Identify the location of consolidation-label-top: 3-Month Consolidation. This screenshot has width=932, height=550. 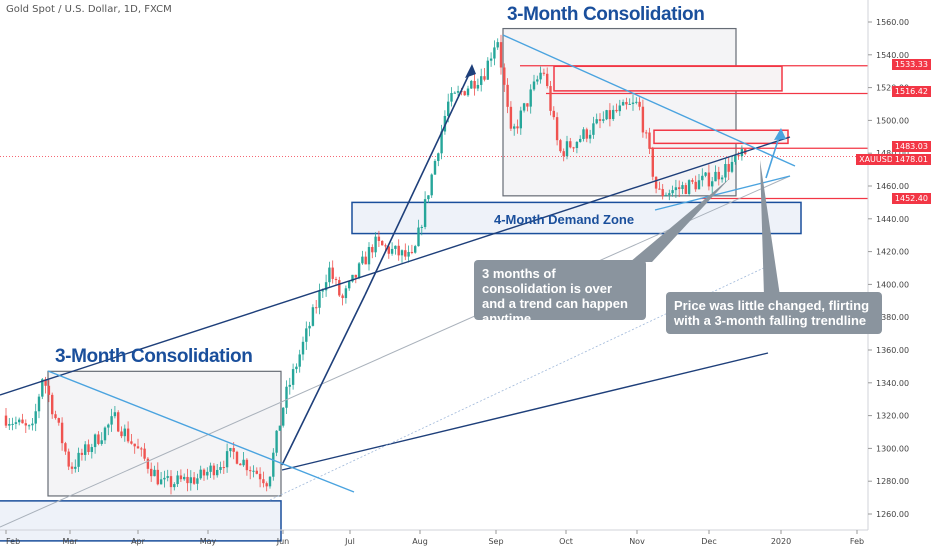
(606, 14).